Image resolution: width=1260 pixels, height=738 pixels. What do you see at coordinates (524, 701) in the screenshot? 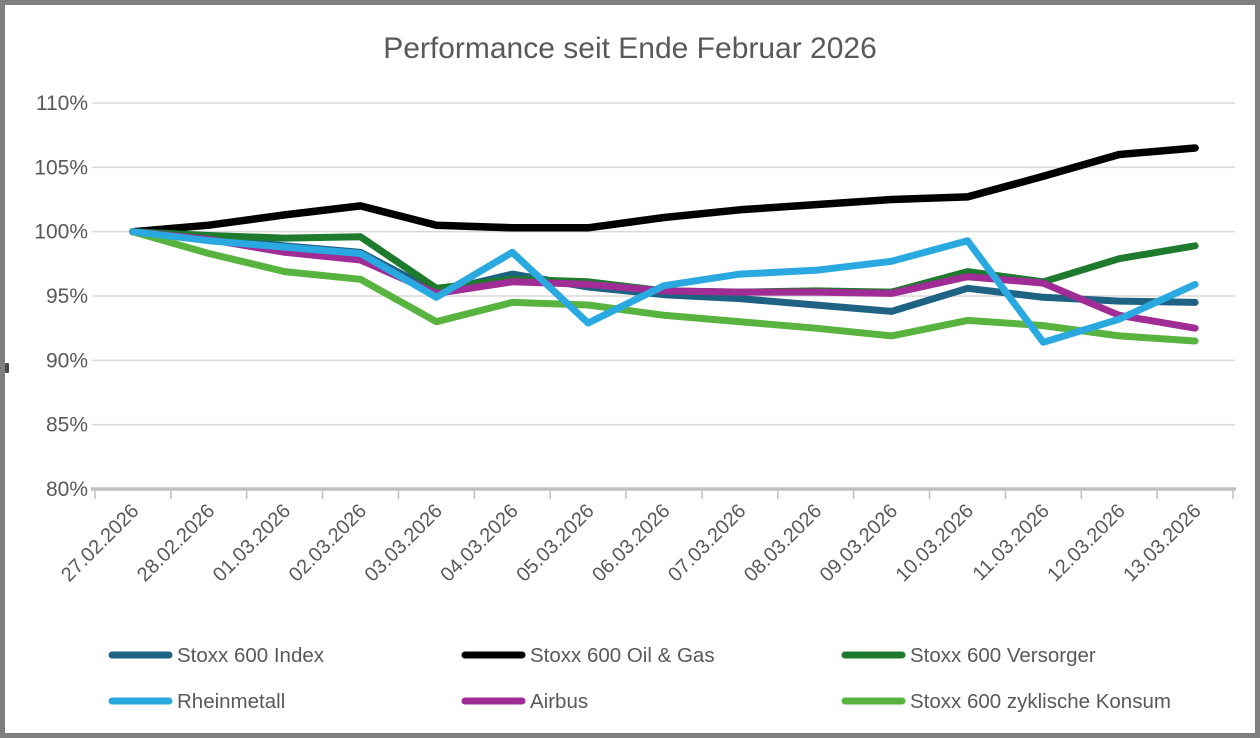
I see `legend-item-airbus: Airbus` at bounding box center [524, 701].